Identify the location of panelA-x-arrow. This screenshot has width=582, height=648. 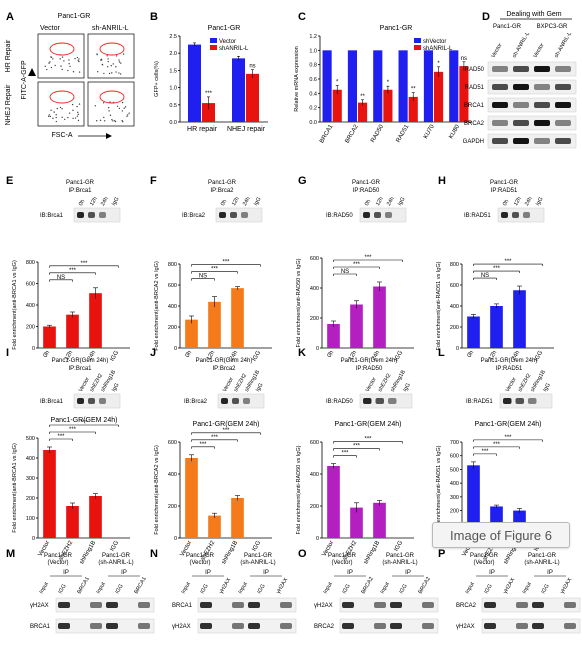
(109, 136).